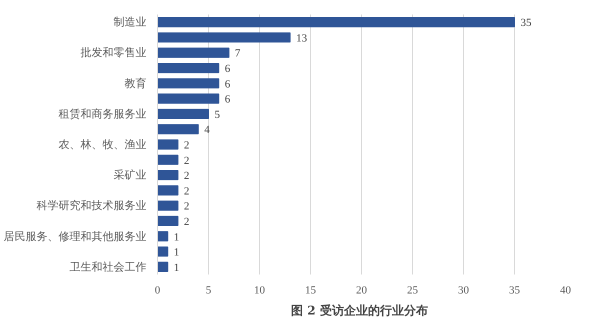 This screenshot has width=600, height=322. Describe the element at coordinates (130, 175) in the screenshot. I see `y-tick-label: 采矿业` at that location.